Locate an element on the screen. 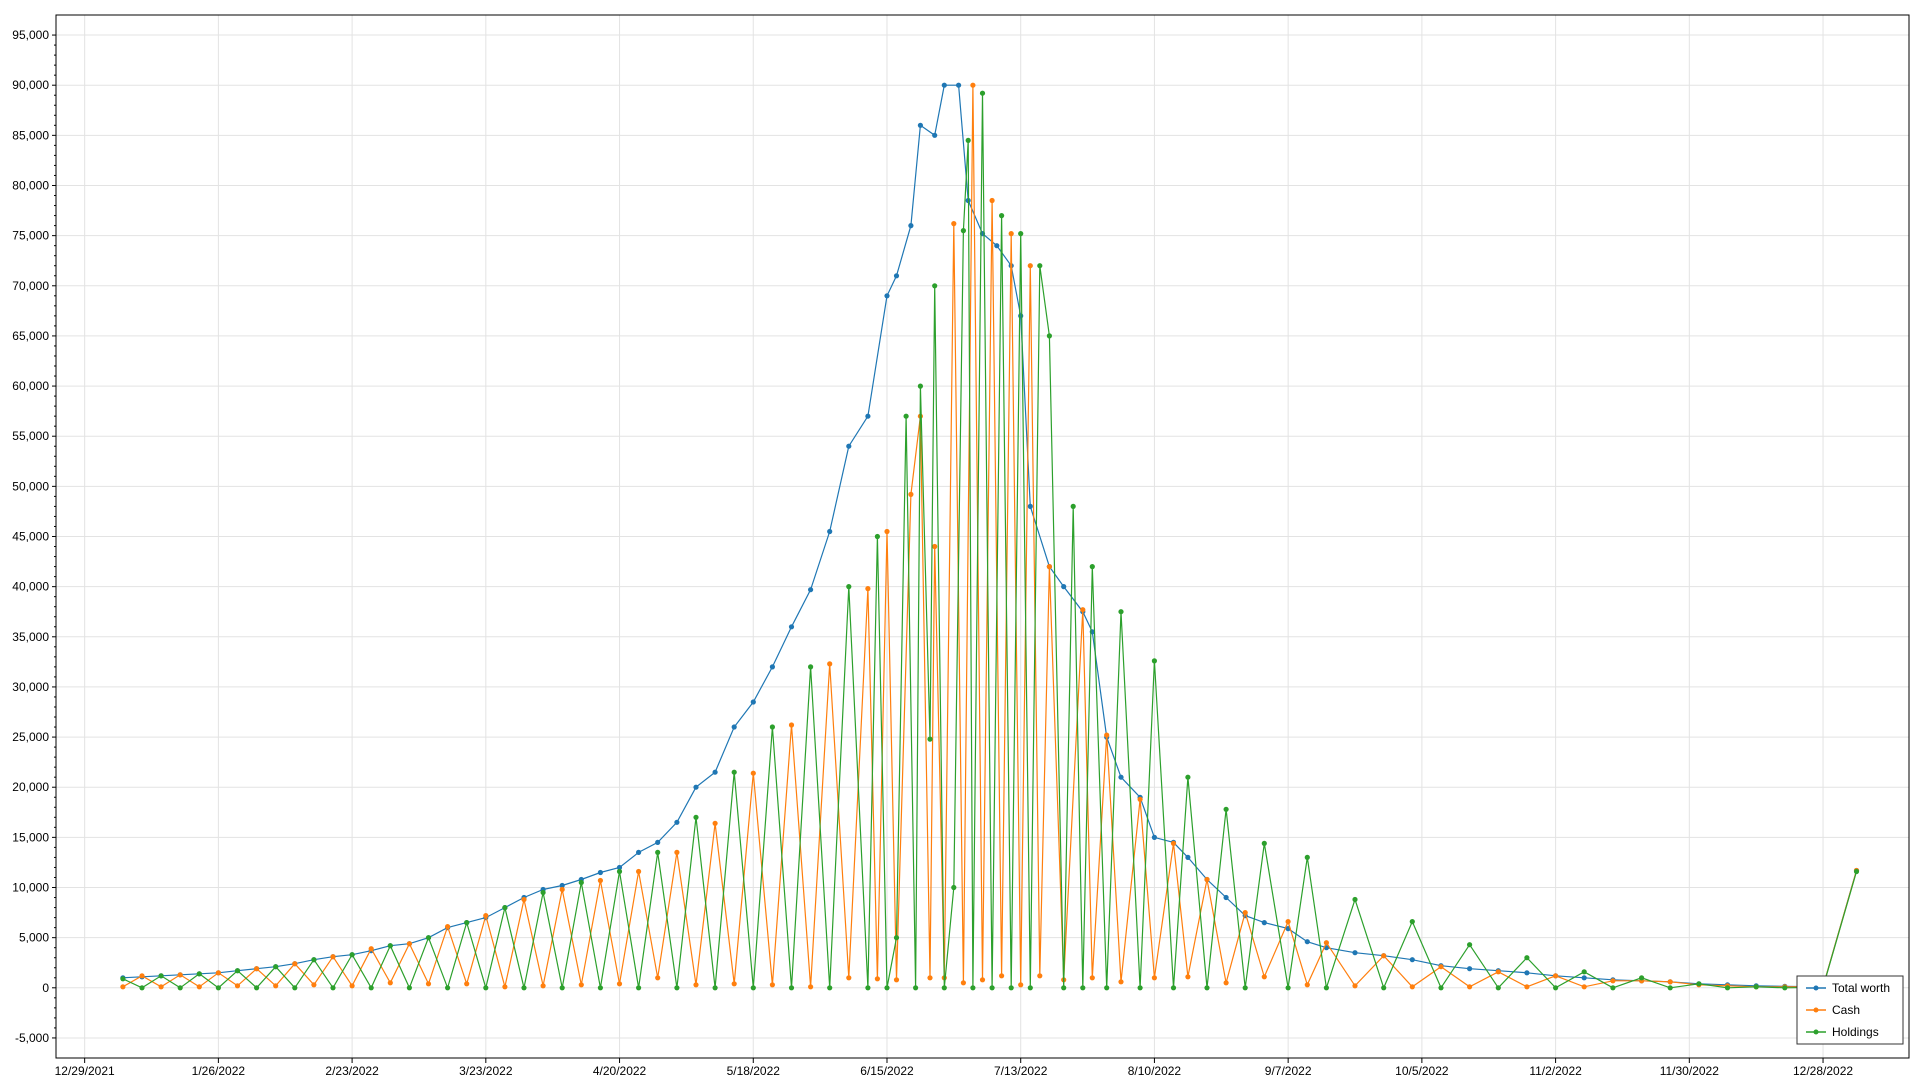 The height and width of the screenshot is (1080, 1920). x-tick-label: 11/2/2022 is located at coordinates (1555, 1071).